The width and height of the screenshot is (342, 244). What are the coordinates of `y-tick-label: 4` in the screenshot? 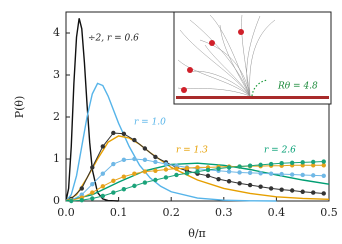 It's located at (56, 32).